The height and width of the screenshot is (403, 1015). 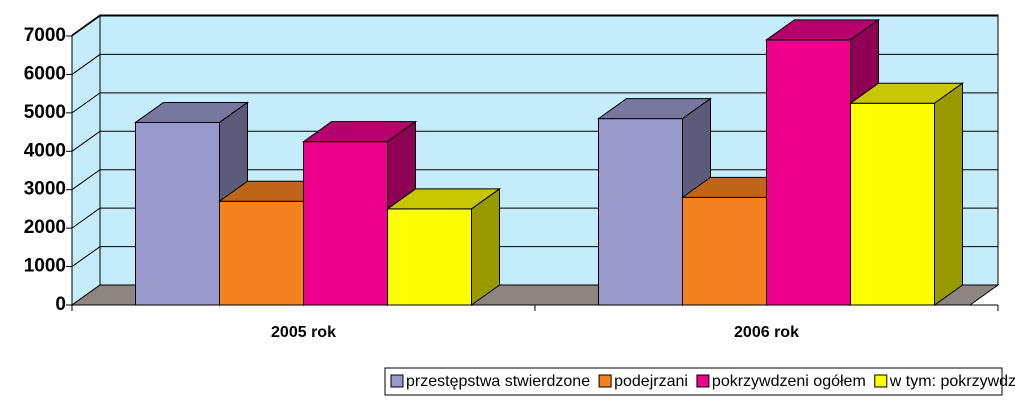 I want to click on y-tick-label: 7000, so click(x=45, y=35).